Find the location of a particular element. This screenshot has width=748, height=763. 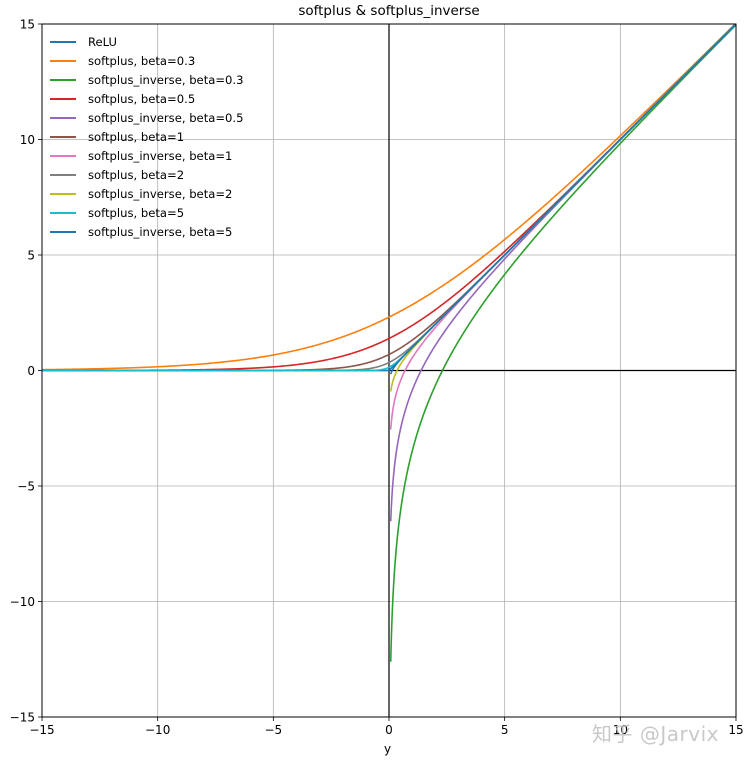

x-axis-label: y is located at coordinates (388, 749).